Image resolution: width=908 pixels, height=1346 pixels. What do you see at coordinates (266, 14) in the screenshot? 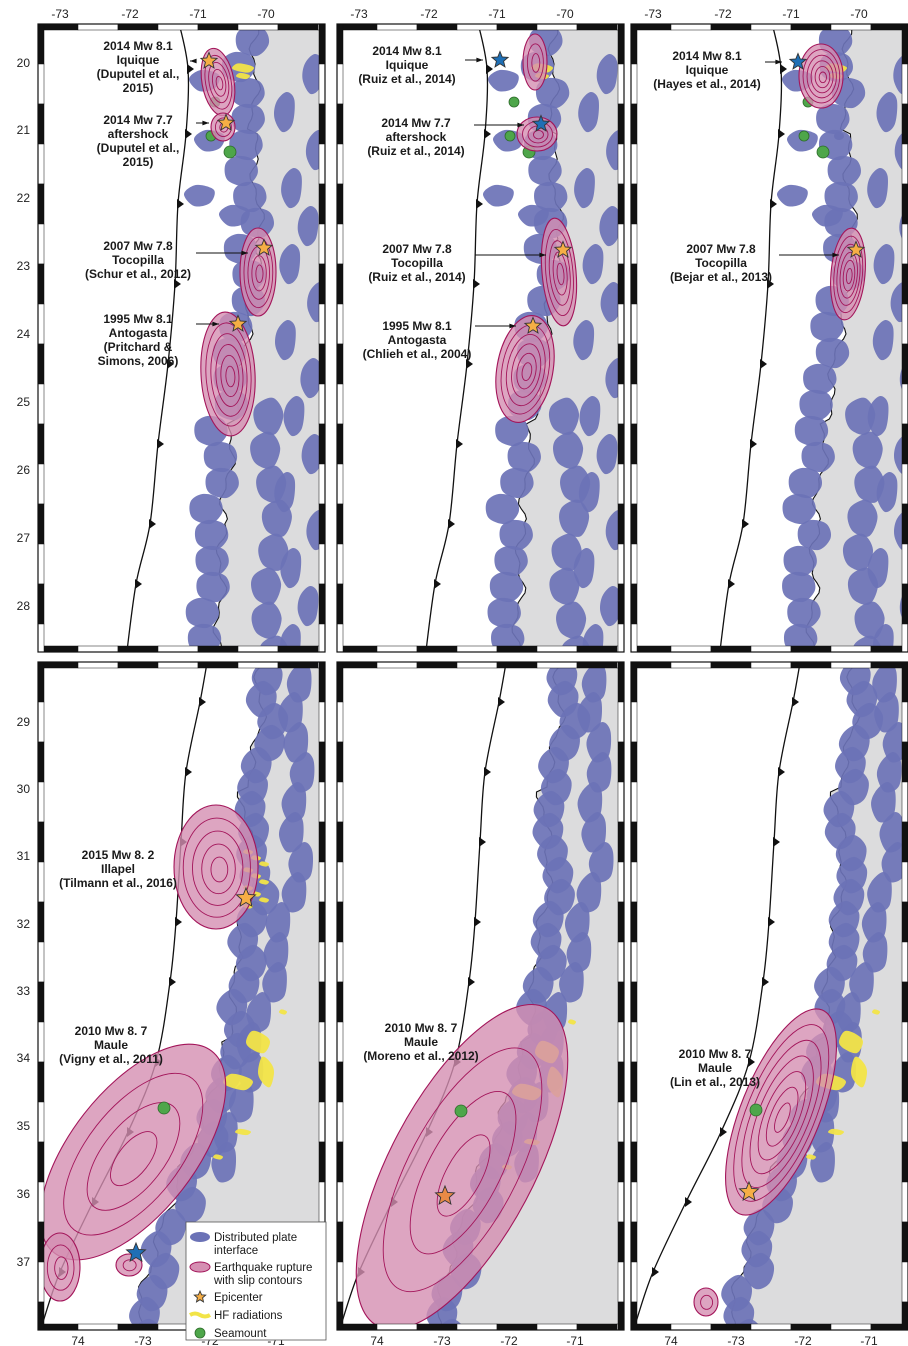
I see `longitude-tick-label: -70` at bounding box center [266, 14].